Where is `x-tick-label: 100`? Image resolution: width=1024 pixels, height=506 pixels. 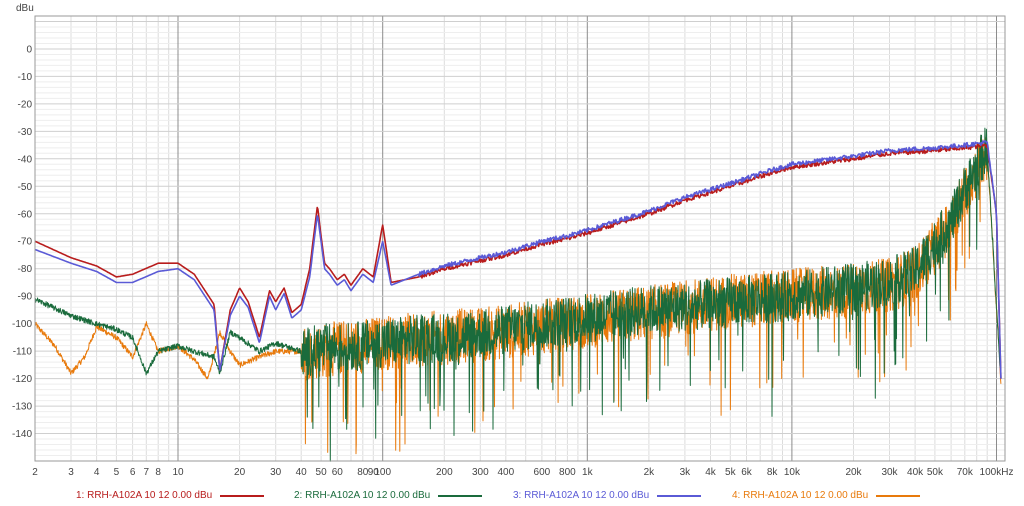
x-tick-label: 100 is located at coordinates (382, 472).